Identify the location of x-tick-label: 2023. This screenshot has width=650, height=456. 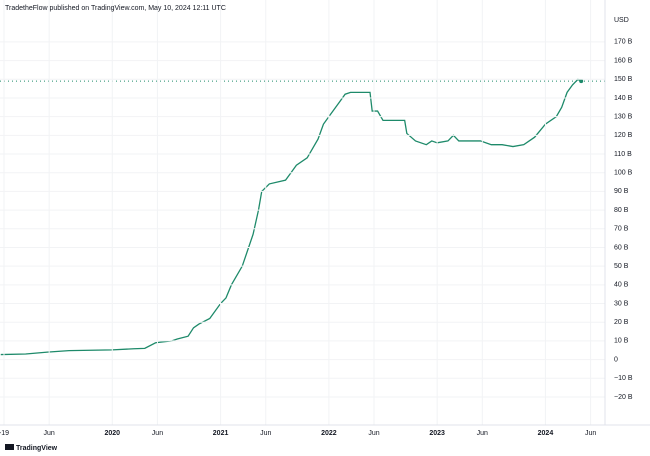
(437, 433).